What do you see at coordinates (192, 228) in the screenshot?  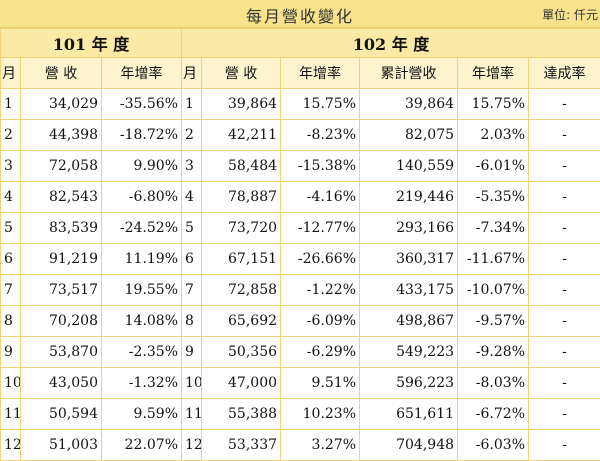 I see `cell-month-102: 5` at bounding box center [192, 228].